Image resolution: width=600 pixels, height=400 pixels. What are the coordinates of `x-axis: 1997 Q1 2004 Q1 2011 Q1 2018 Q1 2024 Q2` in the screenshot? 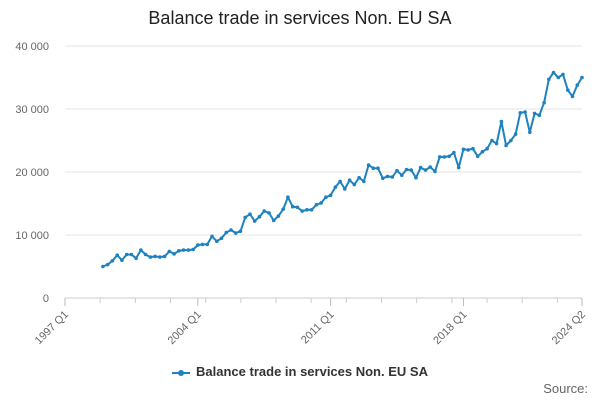 It's located at (310, 322).